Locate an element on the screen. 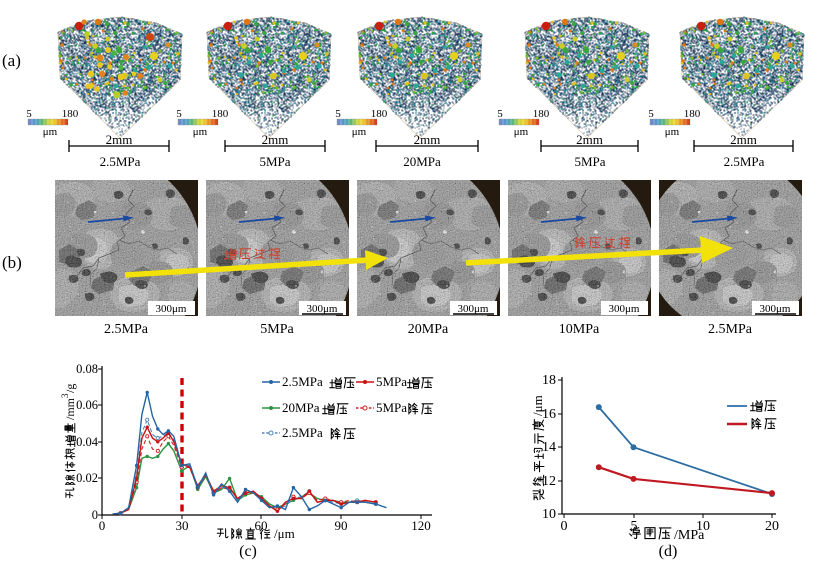  svg-text: 14 is located at coordinates (549, 447).